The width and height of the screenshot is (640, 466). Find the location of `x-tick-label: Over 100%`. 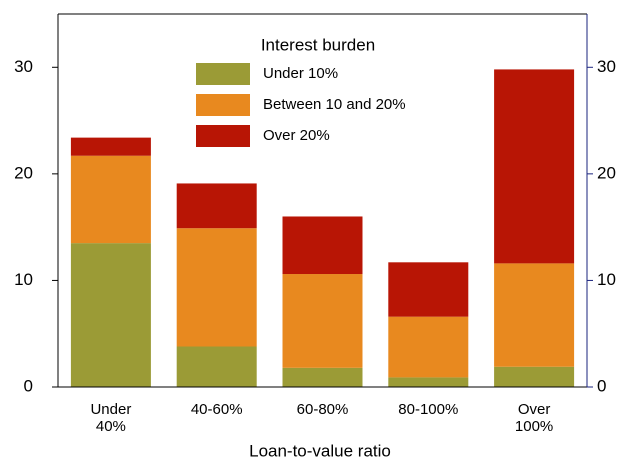

x-tick-label: Over 100% is located at coordinates (534, 418).